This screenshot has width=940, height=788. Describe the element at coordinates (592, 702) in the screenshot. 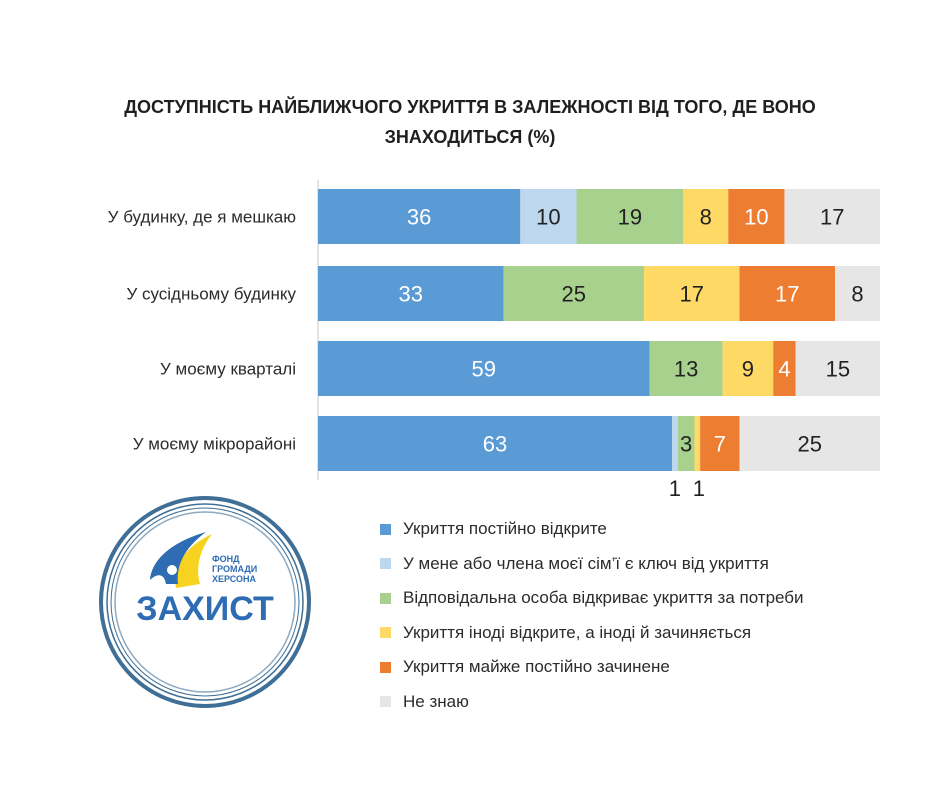

I see `legend-item: Не знаю` at that location.